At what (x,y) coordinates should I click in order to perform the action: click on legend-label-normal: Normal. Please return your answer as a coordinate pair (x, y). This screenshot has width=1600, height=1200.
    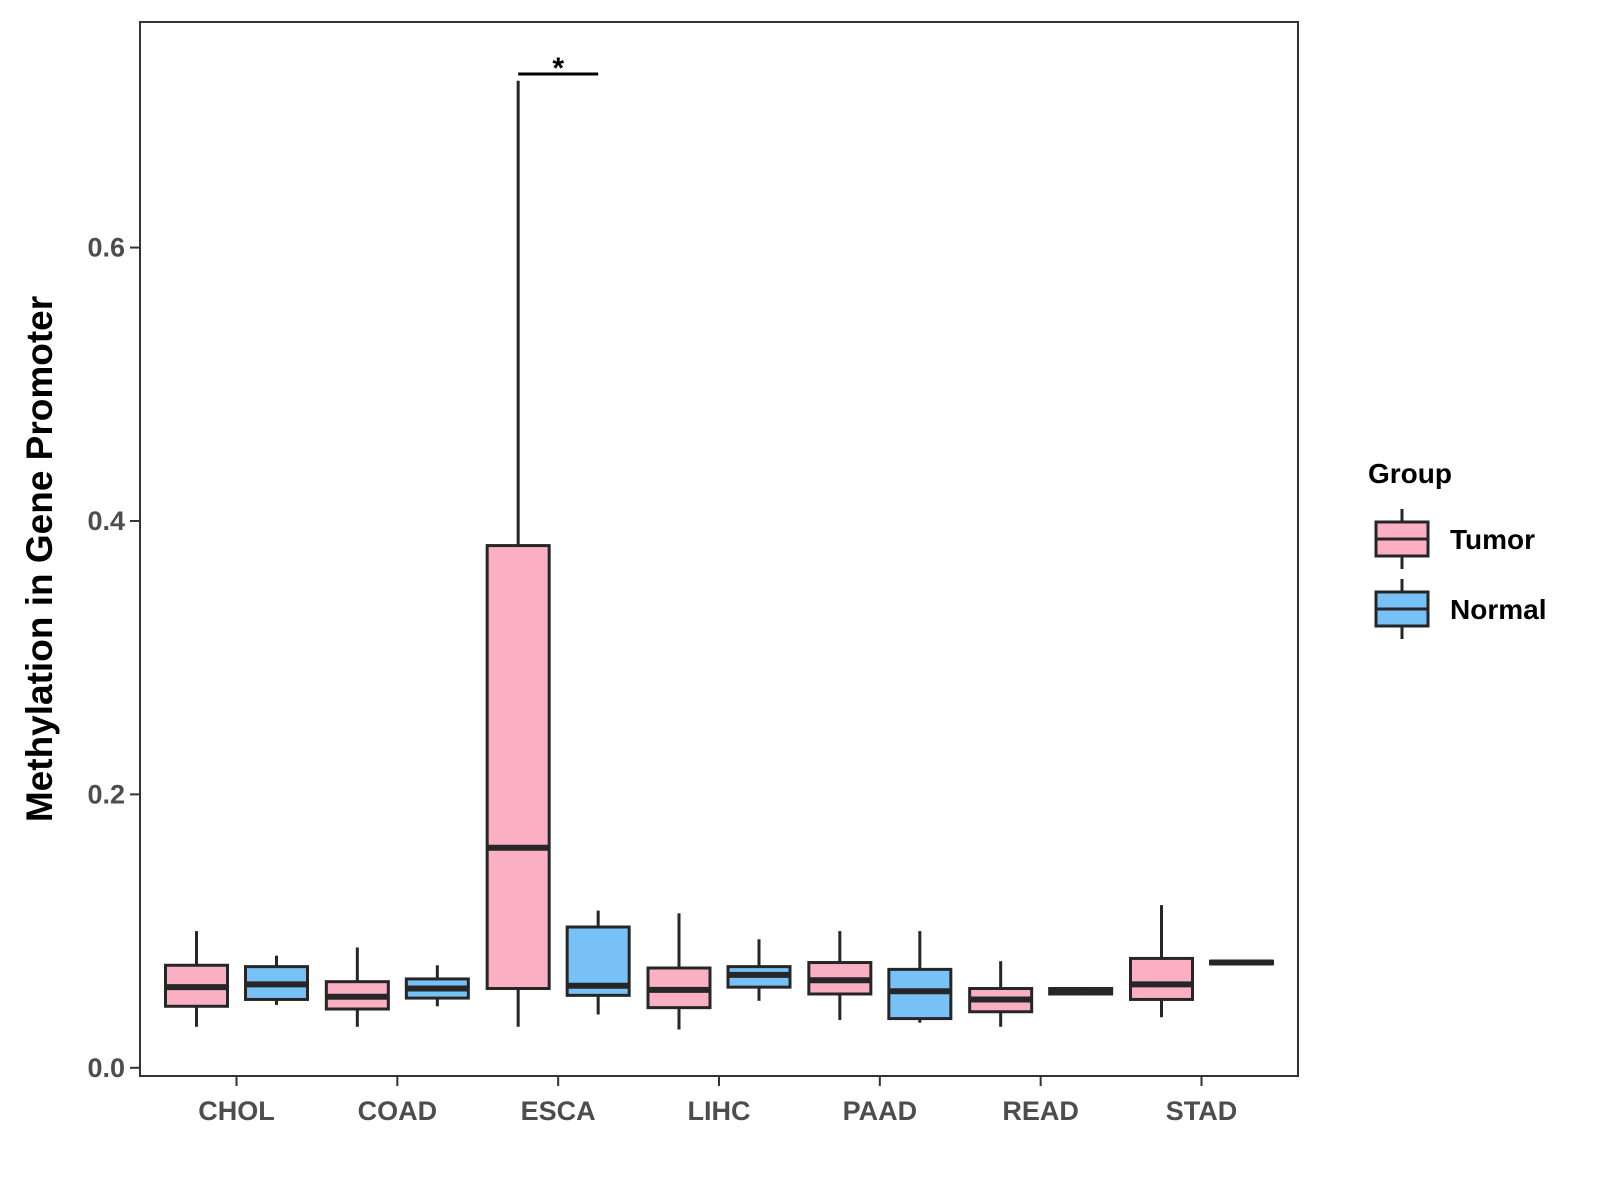
    Looking at the image, I should click on (1498, 609).